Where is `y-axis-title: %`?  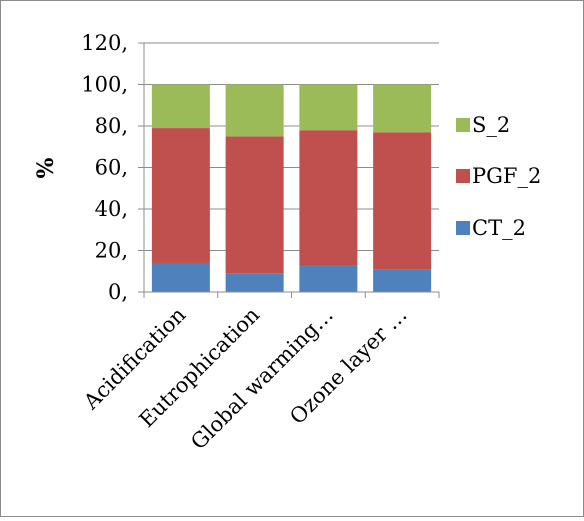
y-axis-title: % is located at coordinates (46, 167).